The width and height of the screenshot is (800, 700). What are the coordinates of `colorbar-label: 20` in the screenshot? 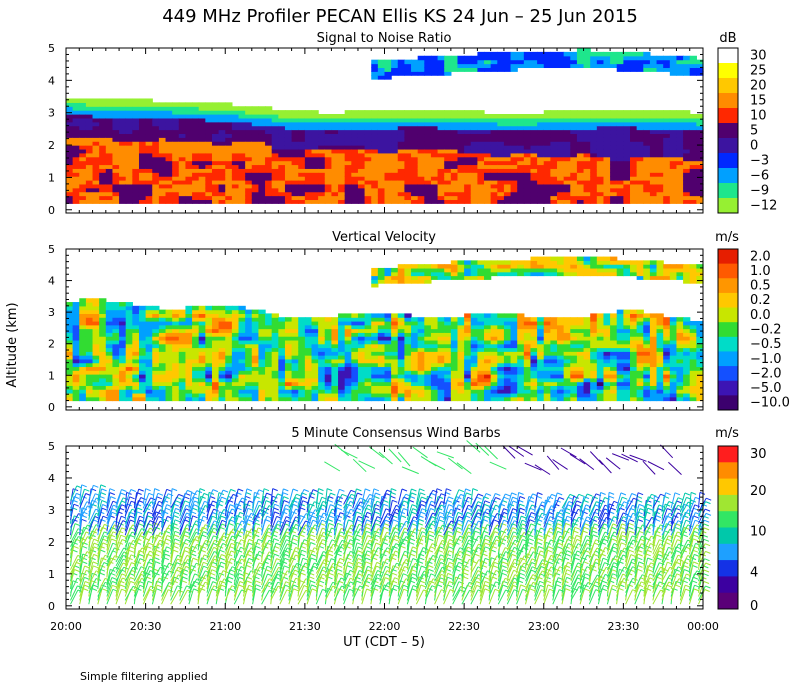 It's located at (758, 86).